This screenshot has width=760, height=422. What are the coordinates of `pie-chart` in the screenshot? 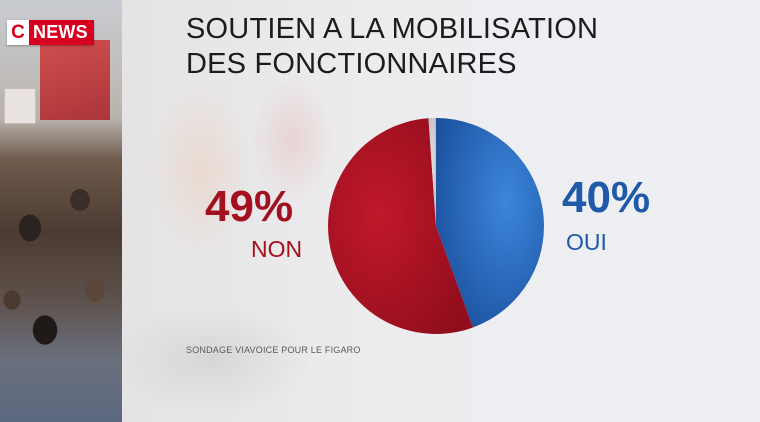 It's located at (436, 225).